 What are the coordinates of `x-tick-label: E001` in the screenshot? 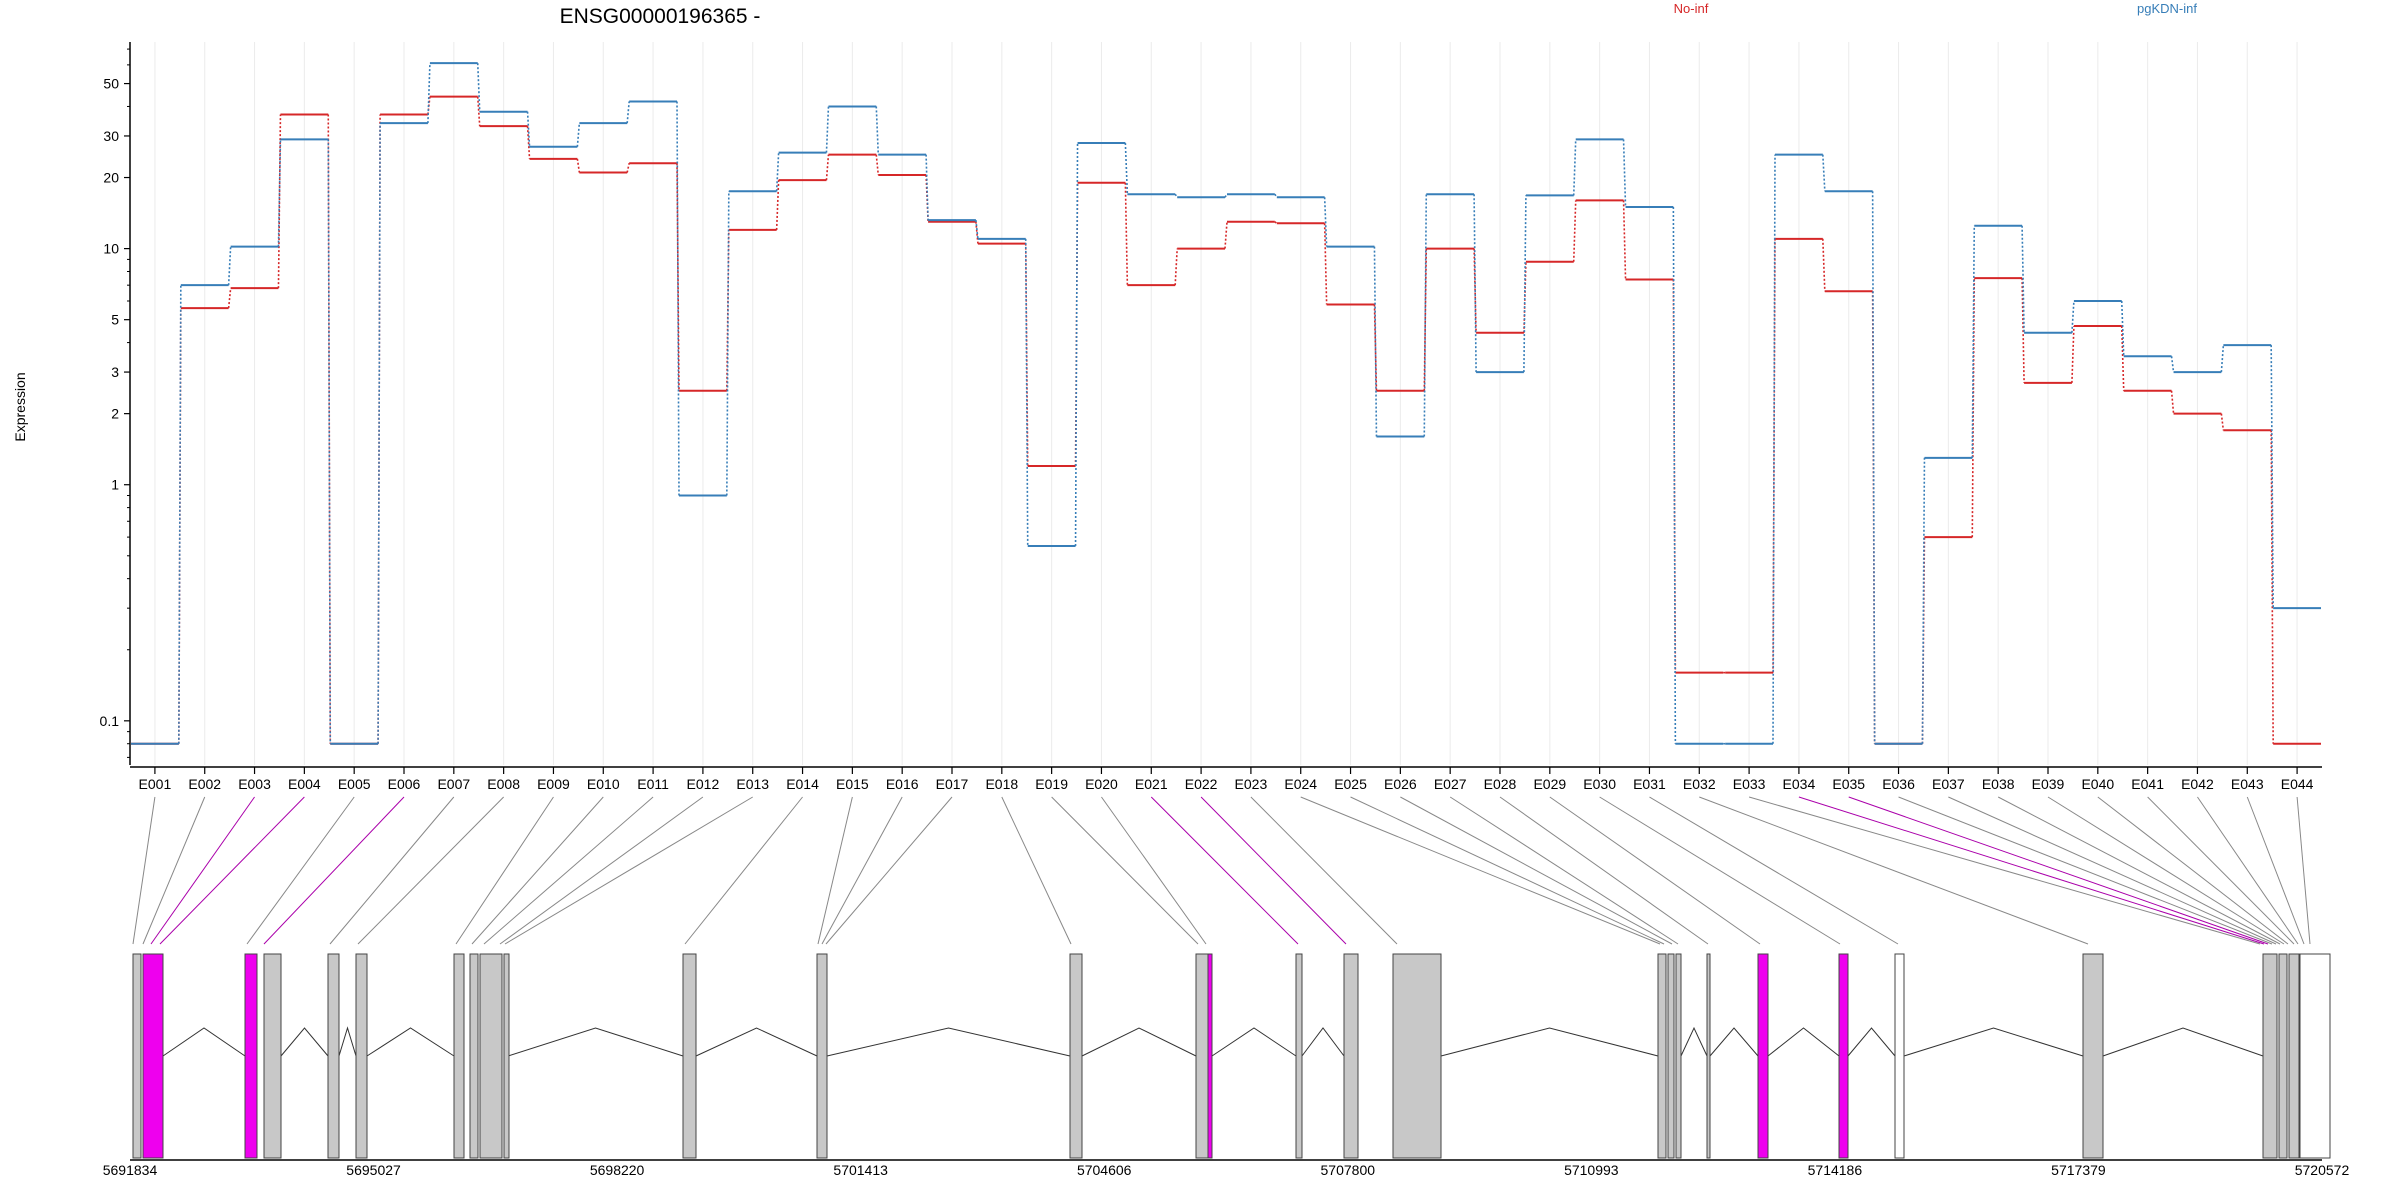 It's located at (155, 784).